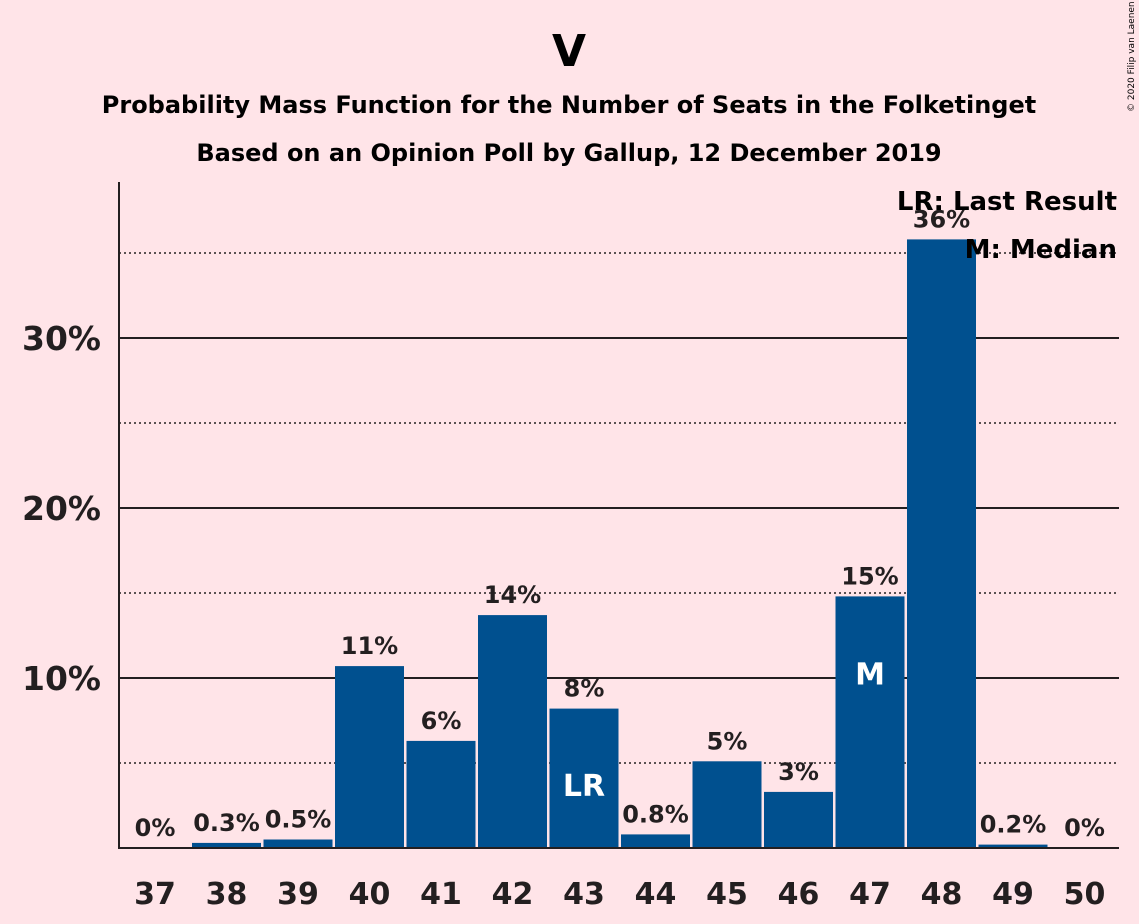 This screenshot has height=924, width=1139. What do you see at coordinates (870, 674) in the screenshot?
I see `bar-marker-label: M` at bounding box center [870, 674].